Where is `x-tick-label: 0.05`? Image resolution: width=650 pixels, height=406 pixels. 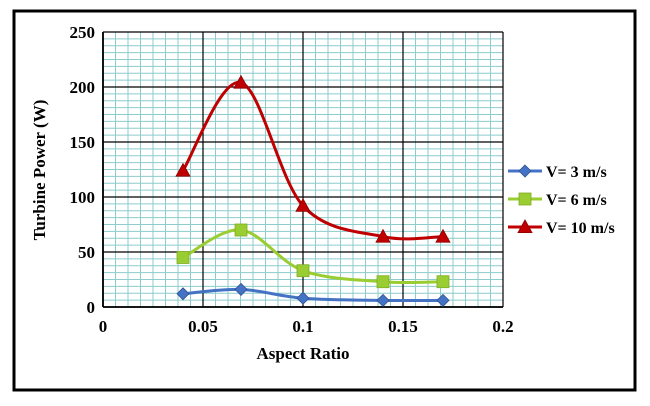 x-tick-label: 0.05 is located at coordinates (203, 326).